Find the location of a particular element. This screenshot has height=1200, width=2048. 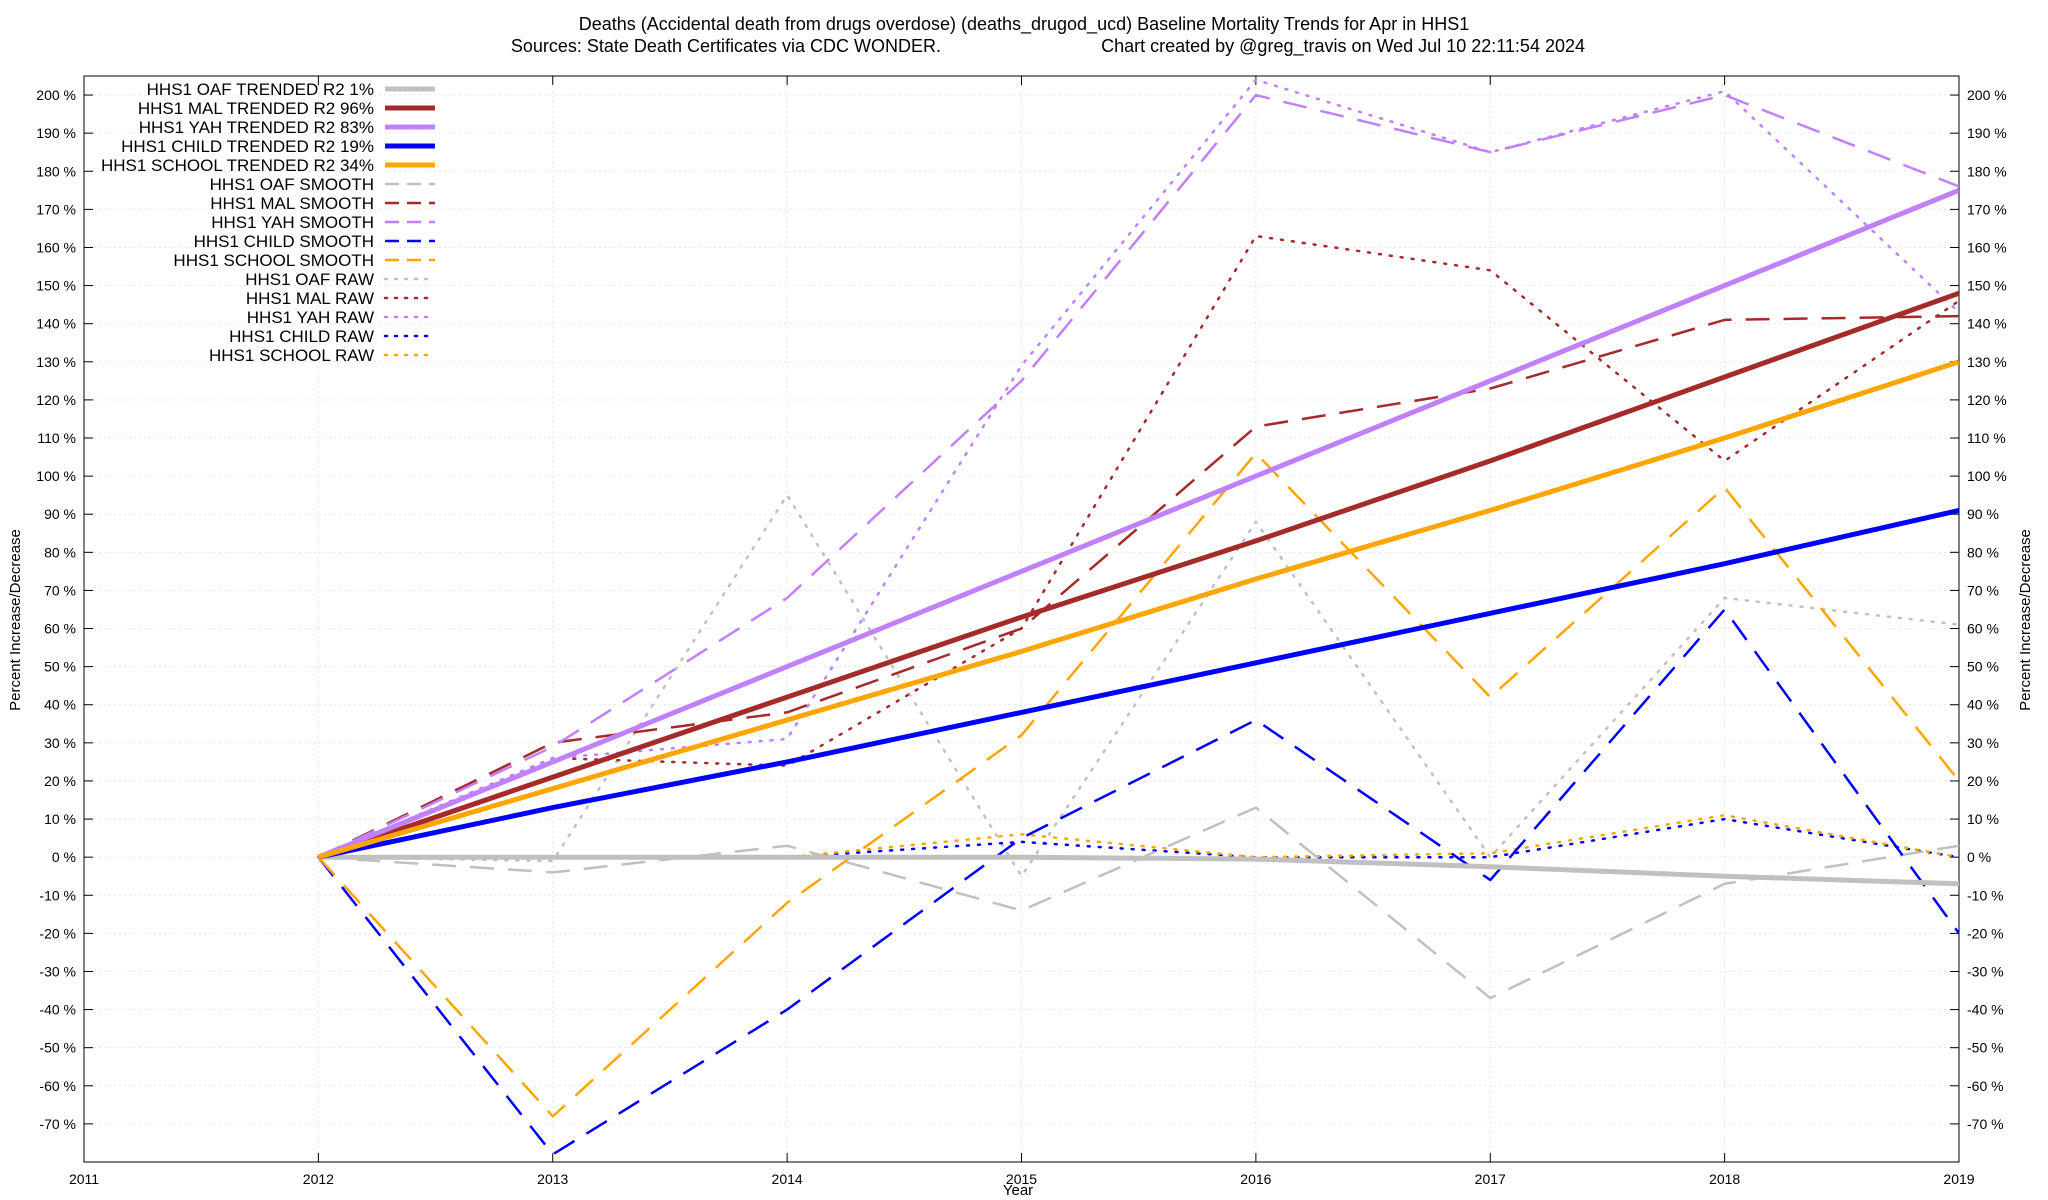

y-tick-label-right: 30 % is located at coordinates (1983, 743).